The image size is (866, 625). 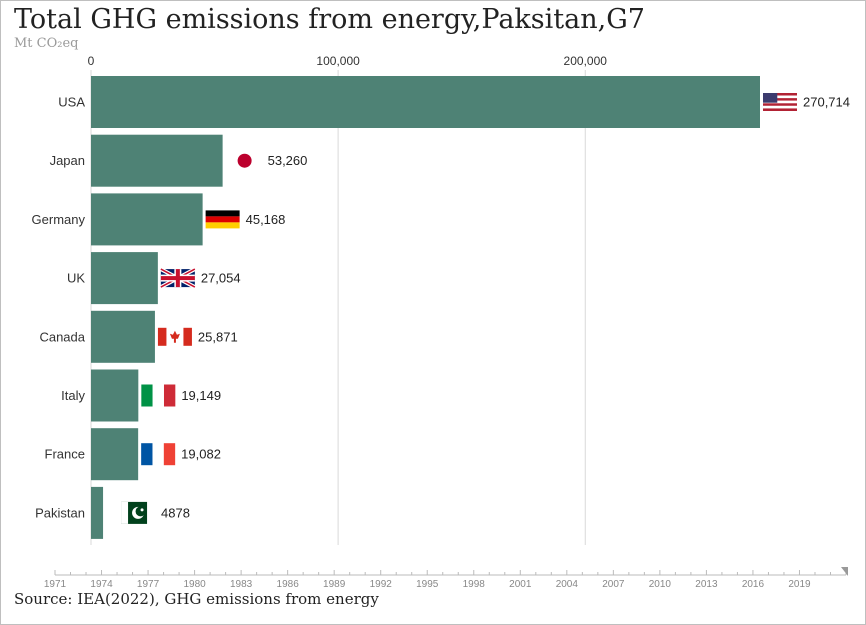 I want to click on timeline-year-label: 2016, so click(x=753, y=584).